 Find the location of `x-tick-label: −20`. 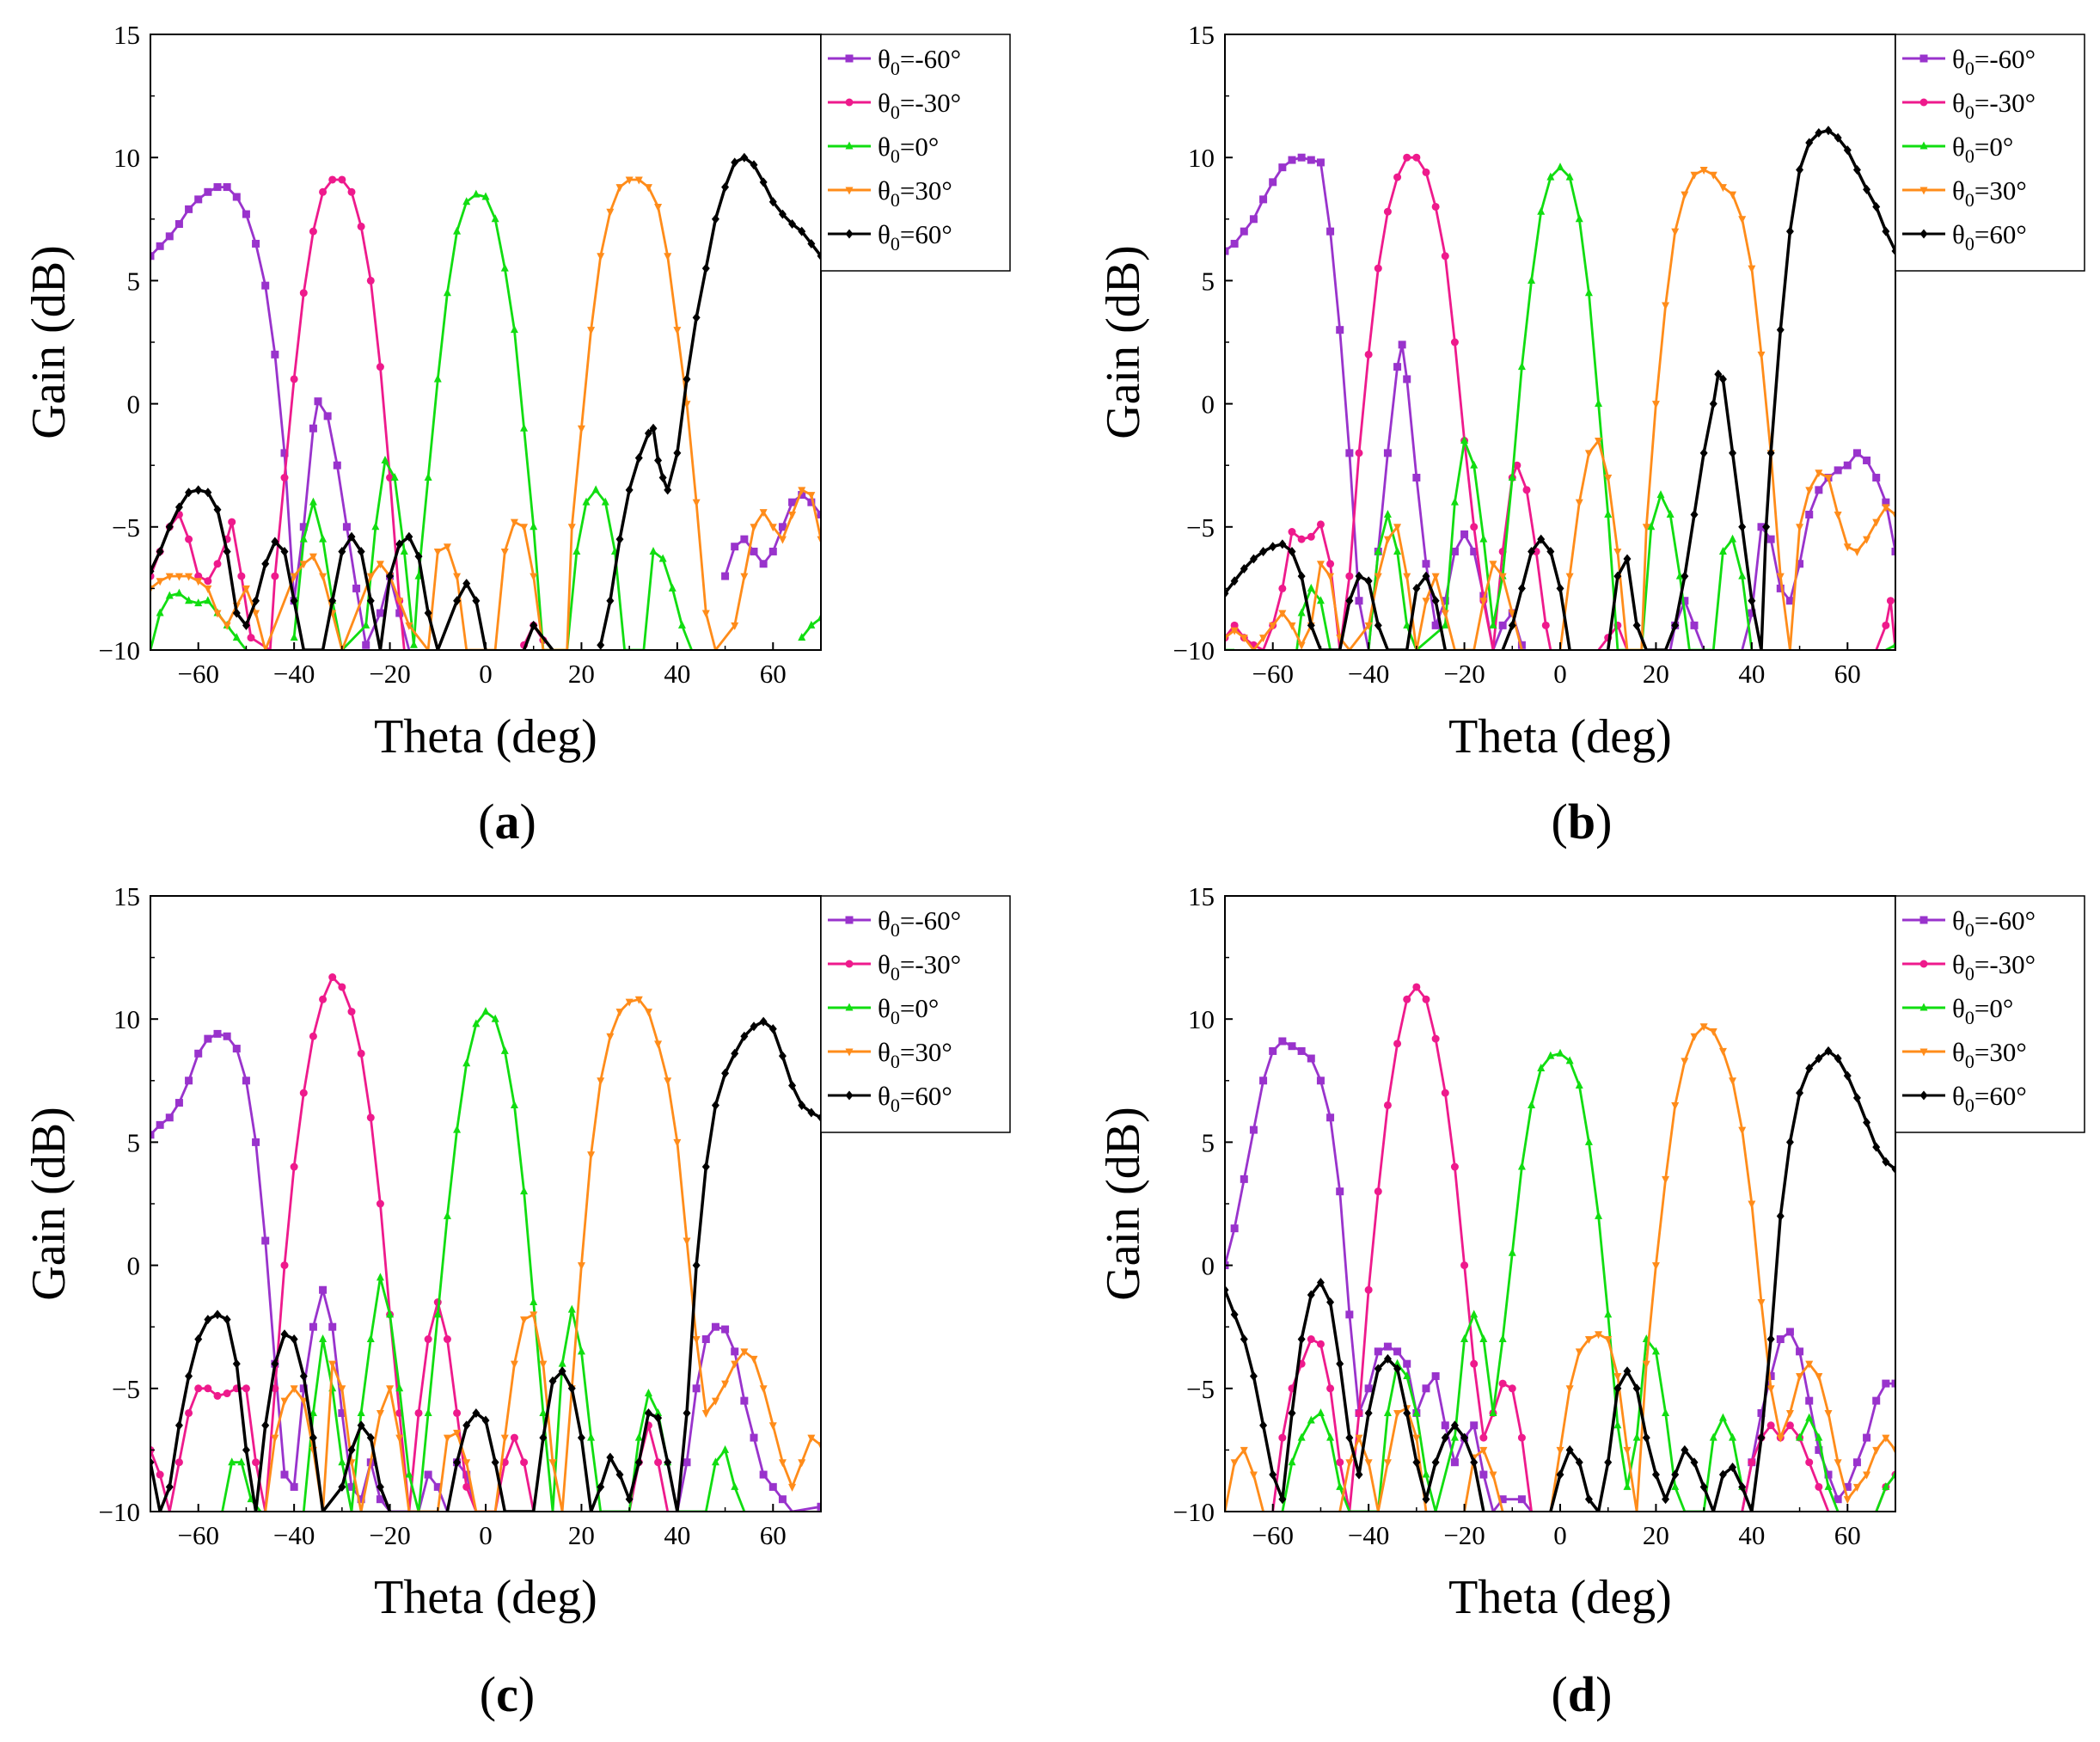

x-tick-label: −20 is located at coordinates (1464, 674).